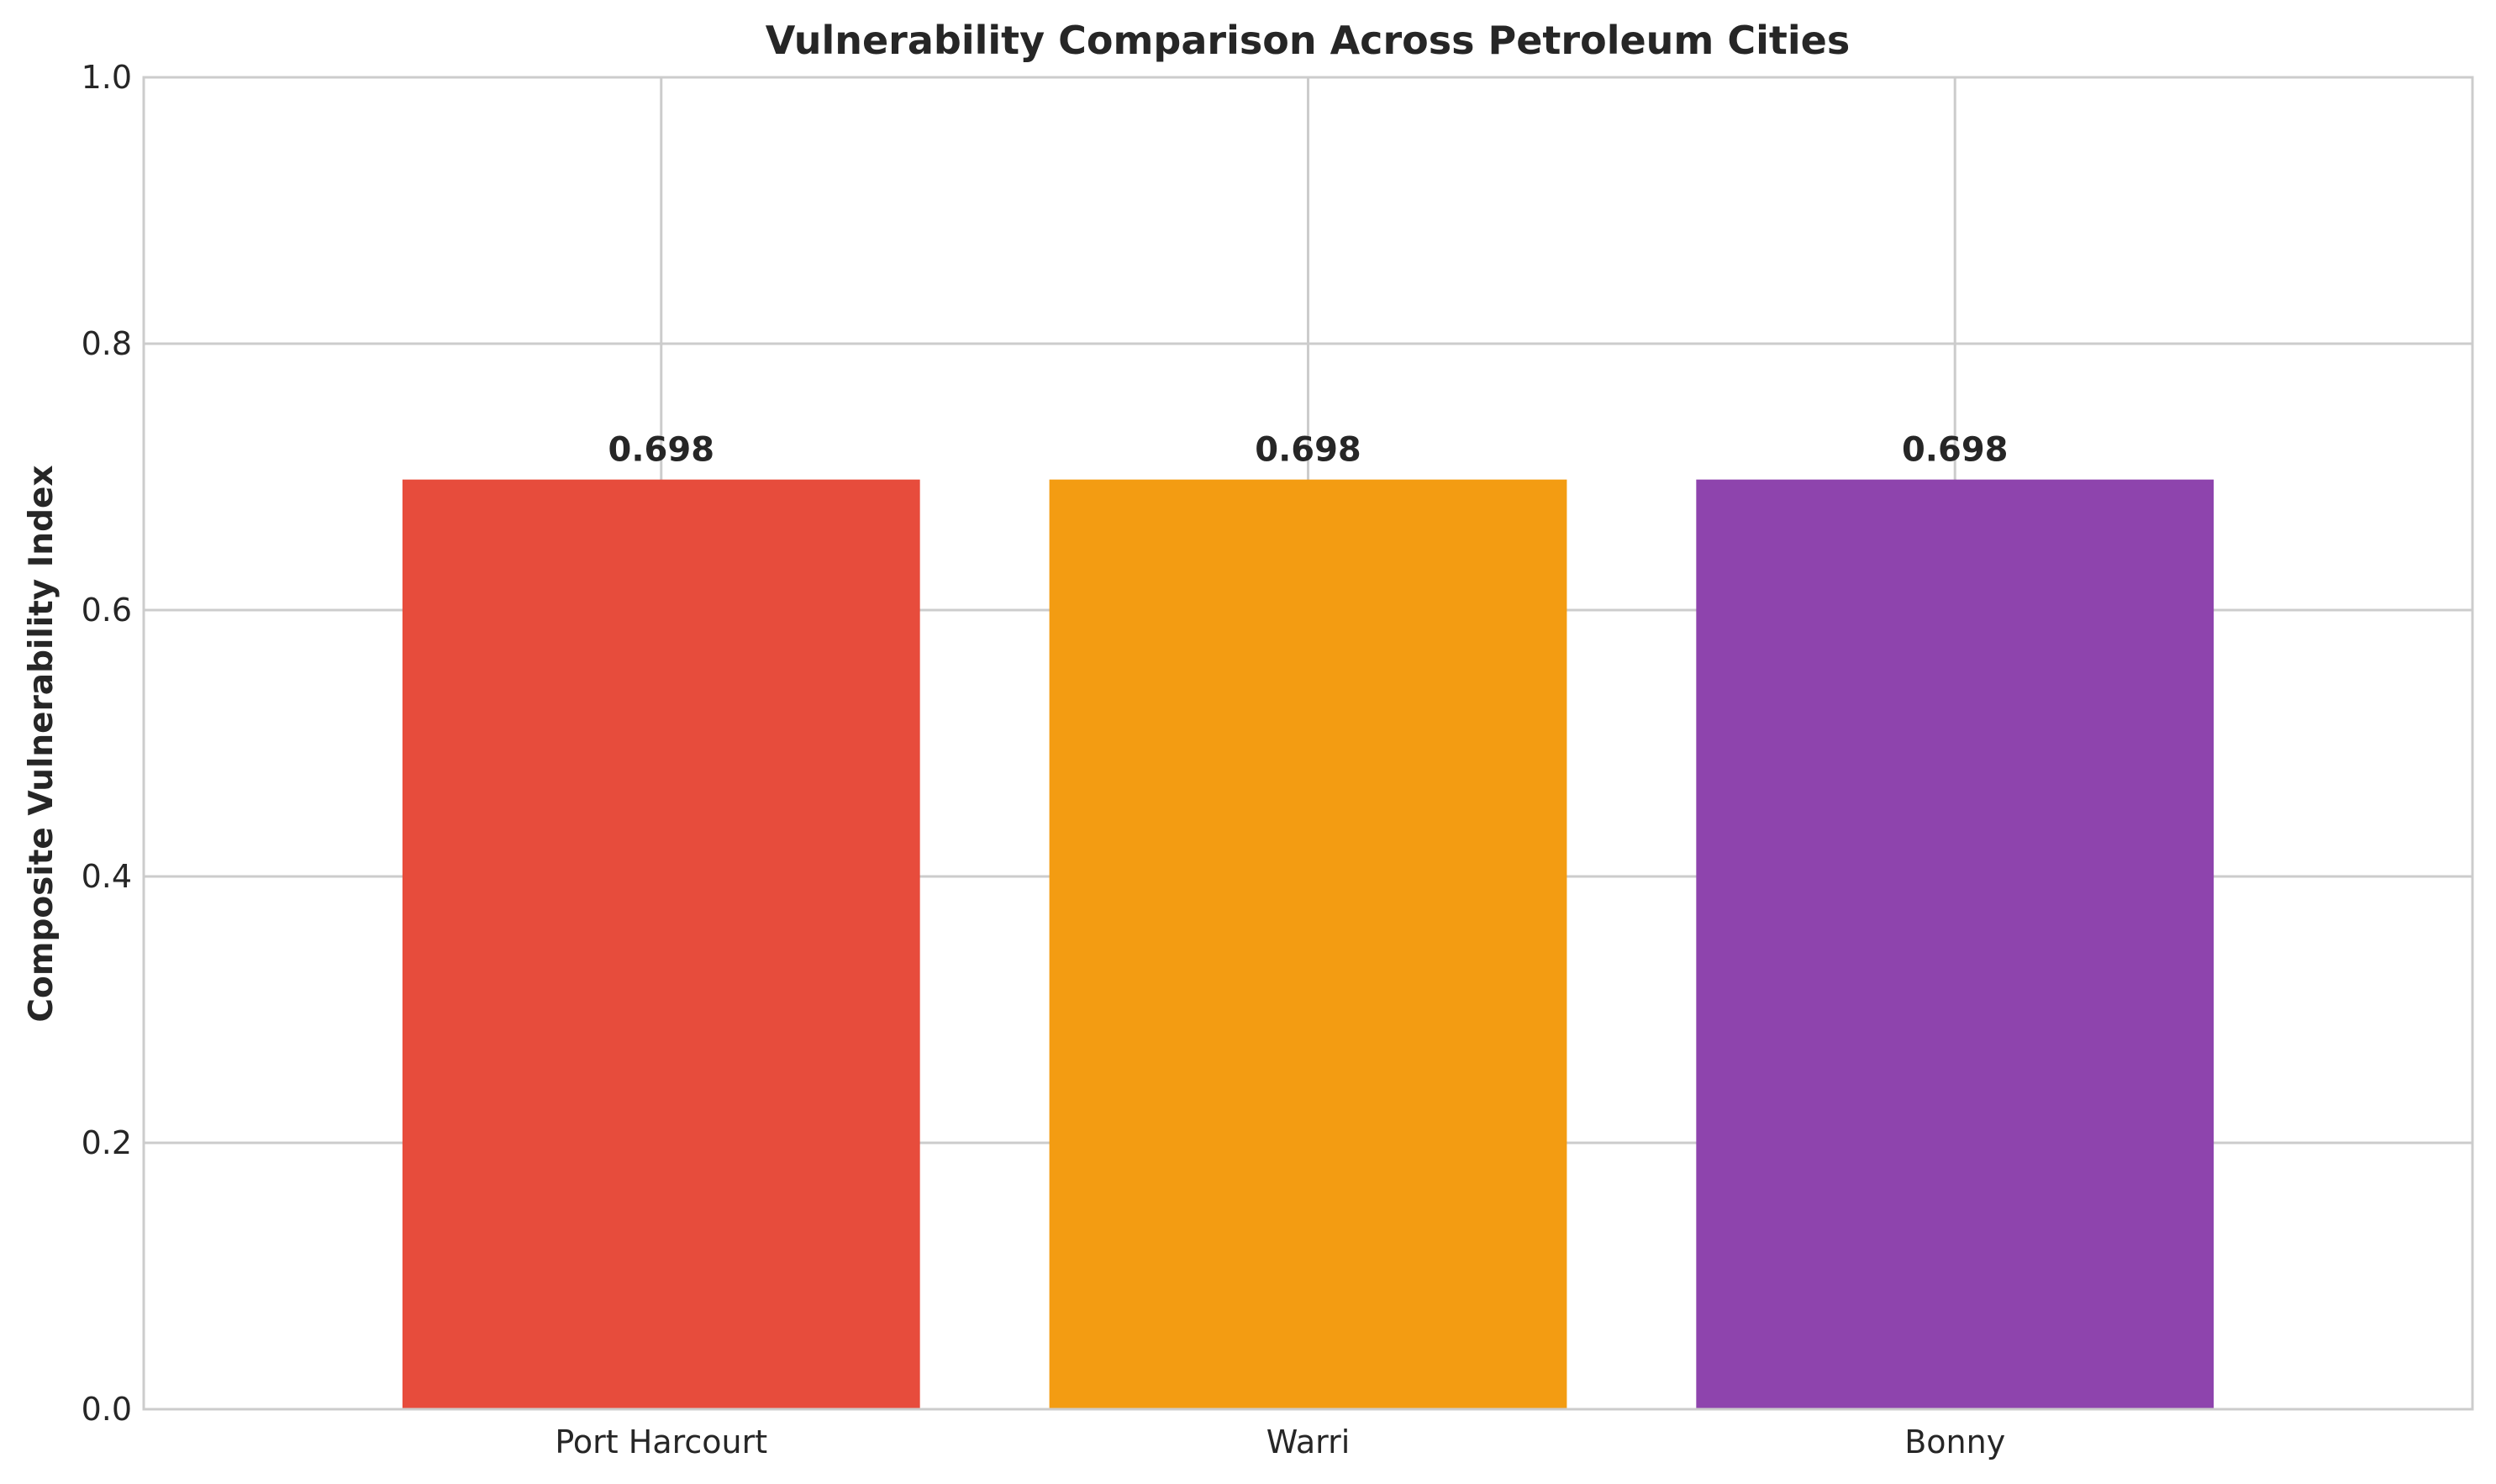  What do you see at coordinates (107, 344) in the screenshot?
I see `y-tick-label: 0.8` at bounding box center [107, 344].